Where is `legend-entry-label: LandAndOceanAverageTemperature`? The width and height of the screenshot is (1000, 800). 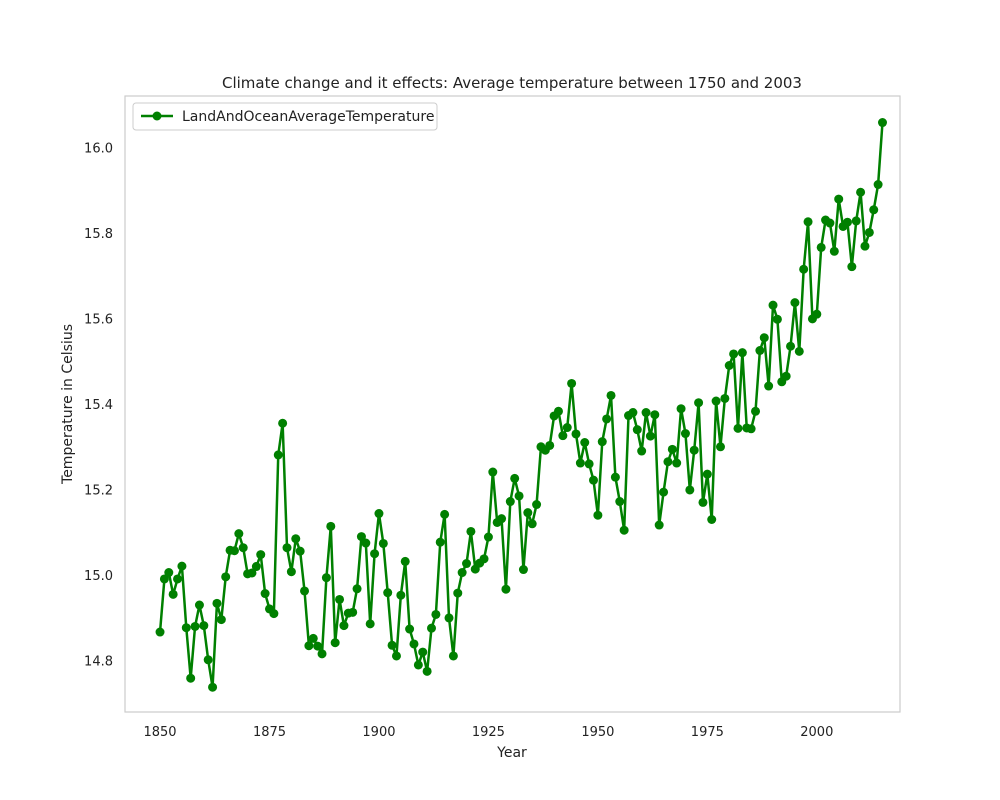 legend-entry-label: LandAndOceanAverageTemperature is located at coordinates (308, 117).